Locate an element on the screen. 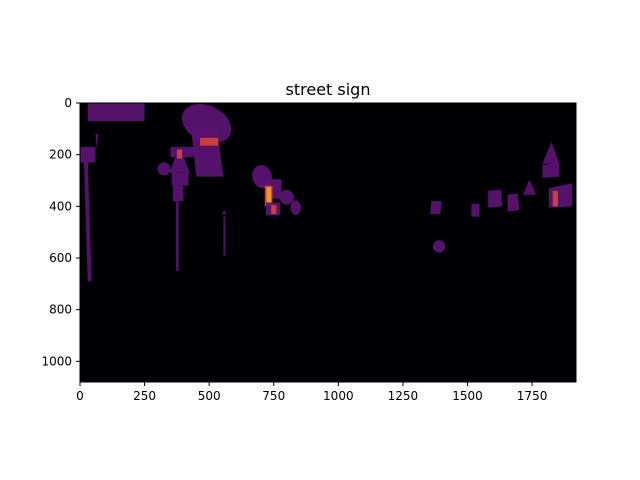 The width and height of the screenshot is (640, 480). y-tick-label: 0 is located at coordinates (68, 103).